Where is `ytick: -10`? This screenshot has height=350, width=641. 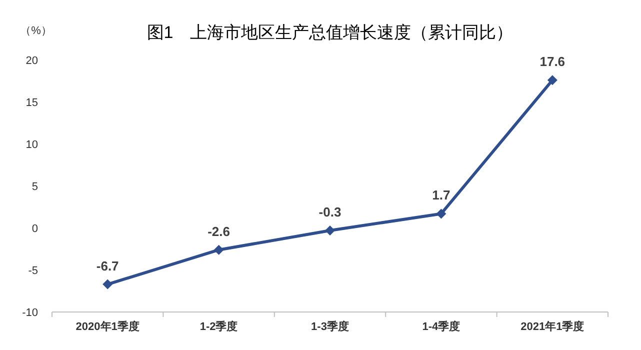 ytick: -10 is located at coordinates (30, 313).